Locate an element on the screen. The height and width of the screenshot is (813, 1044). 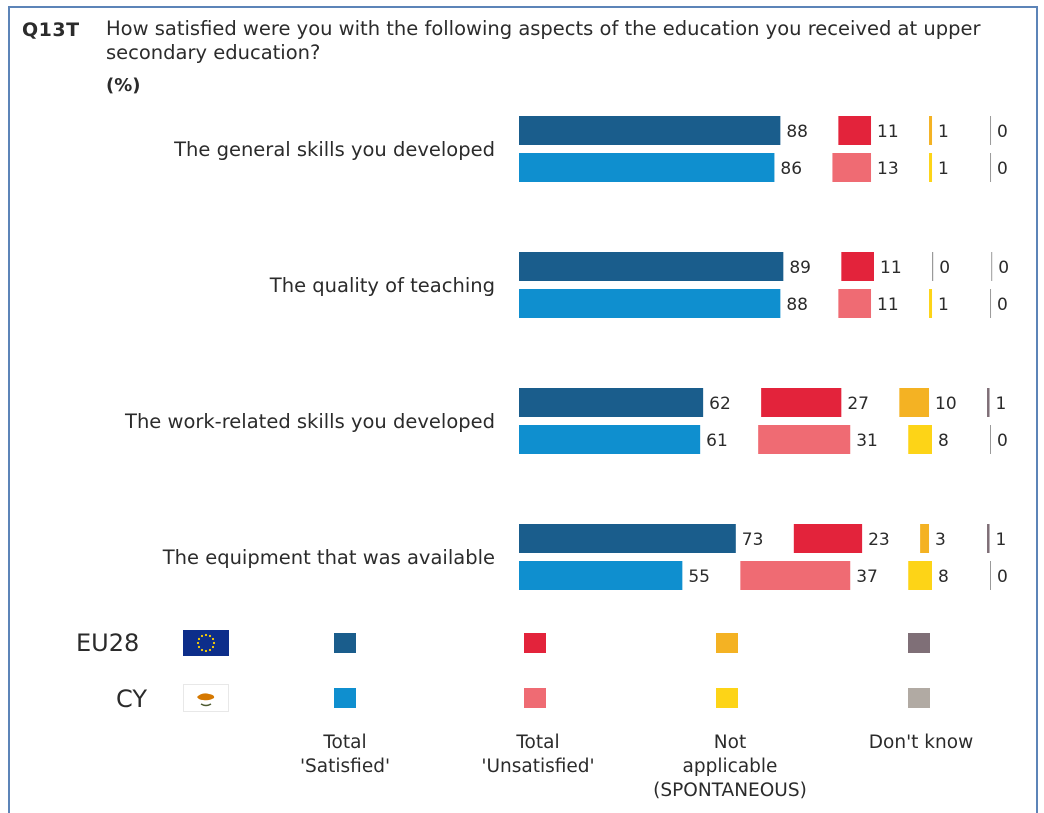
legend-label-satisfied: Total 'Satisfied' is located at coordinates (345, 754).